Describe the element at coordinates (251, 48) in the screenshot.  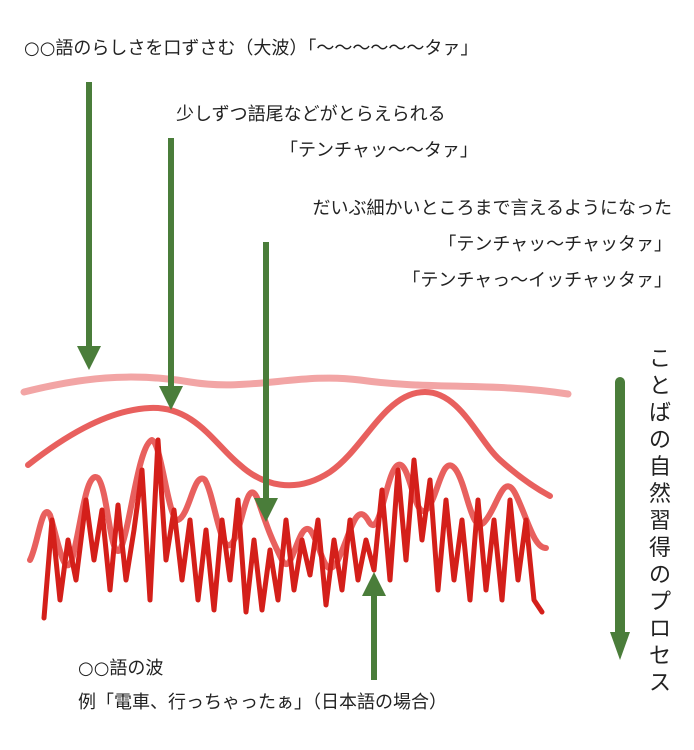
I see `label-big-wave: ○○語のらしさを口ずさむ（大波）「〜〜〜〜〜〜タァ」` at that location.